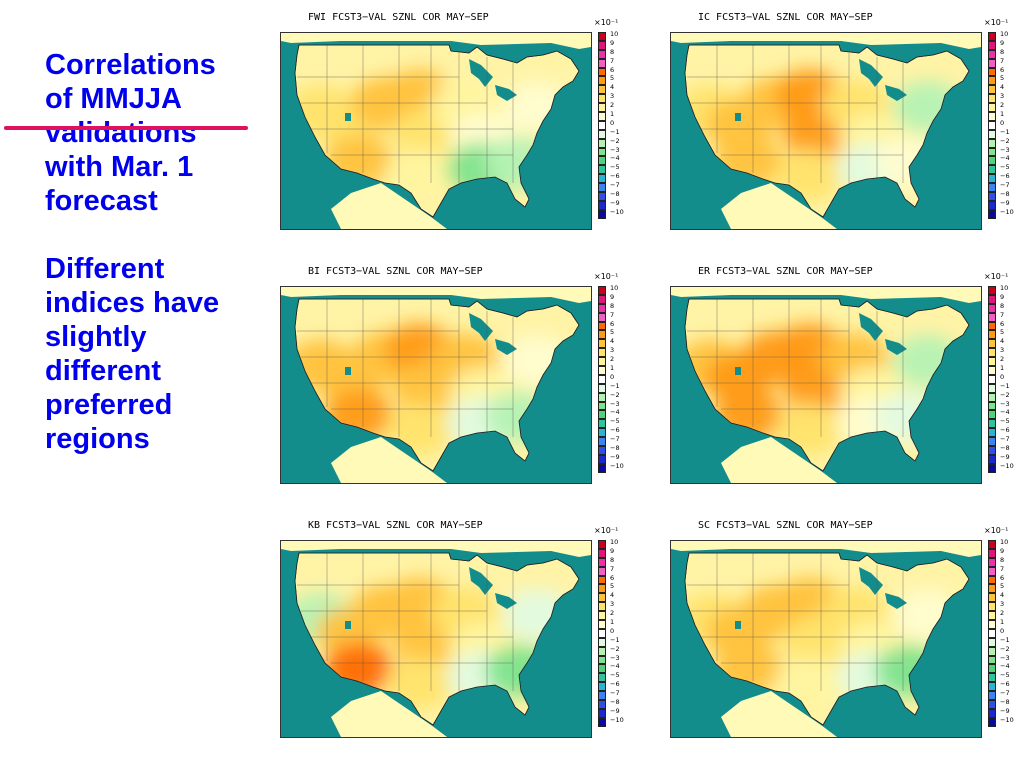 This screenshot has width=1024, height=768. I want to click on body-line: indices have, so click(132, 303).